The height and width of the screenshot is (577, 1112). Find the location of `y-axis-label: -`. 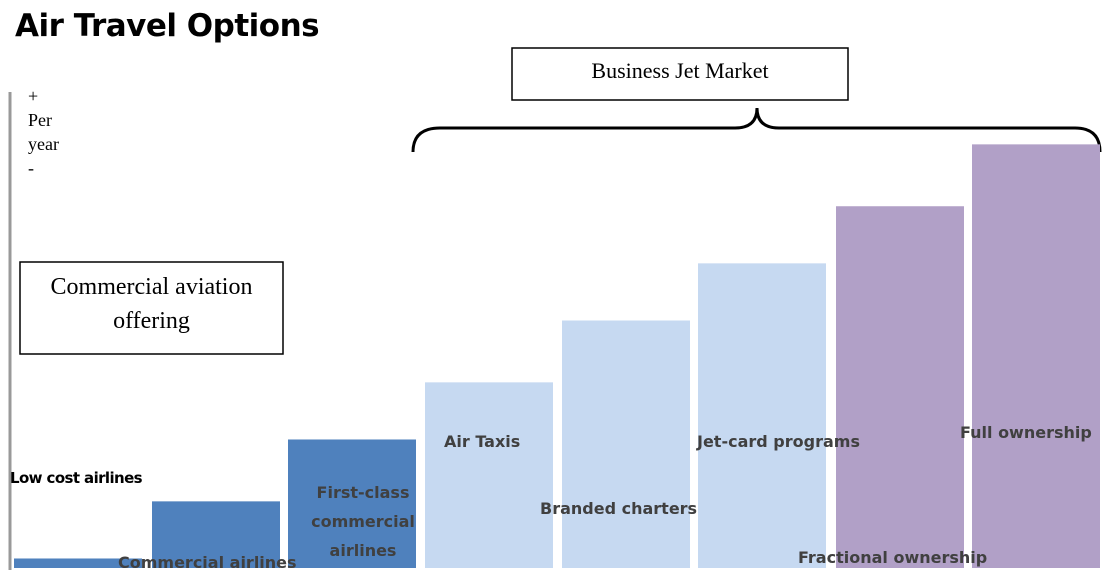

y-axis-label: - is located at coordinates (31, 168).